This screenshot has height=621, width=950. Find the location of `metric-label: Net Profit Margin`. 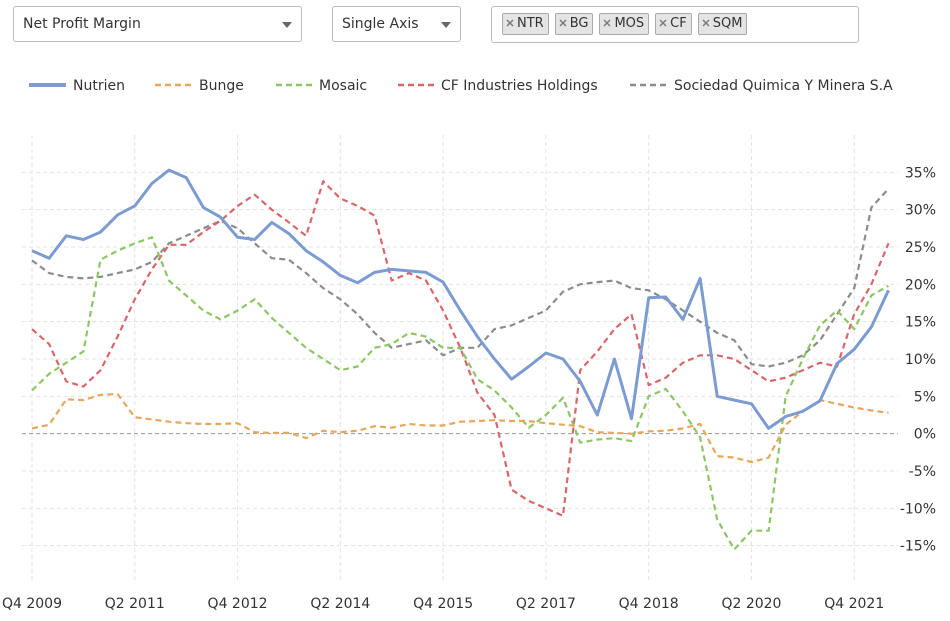

metric-label: Net Profit Margin is located at coordinates (82, 24).